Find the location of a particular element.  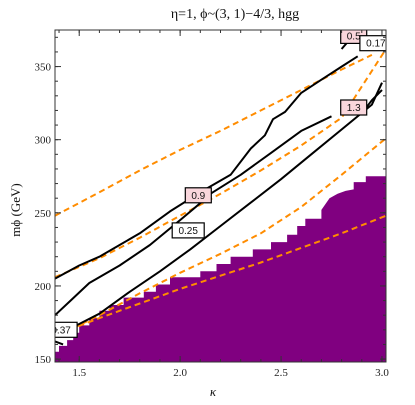

y-tick-label: 200 is located at coordinates (43, 287).